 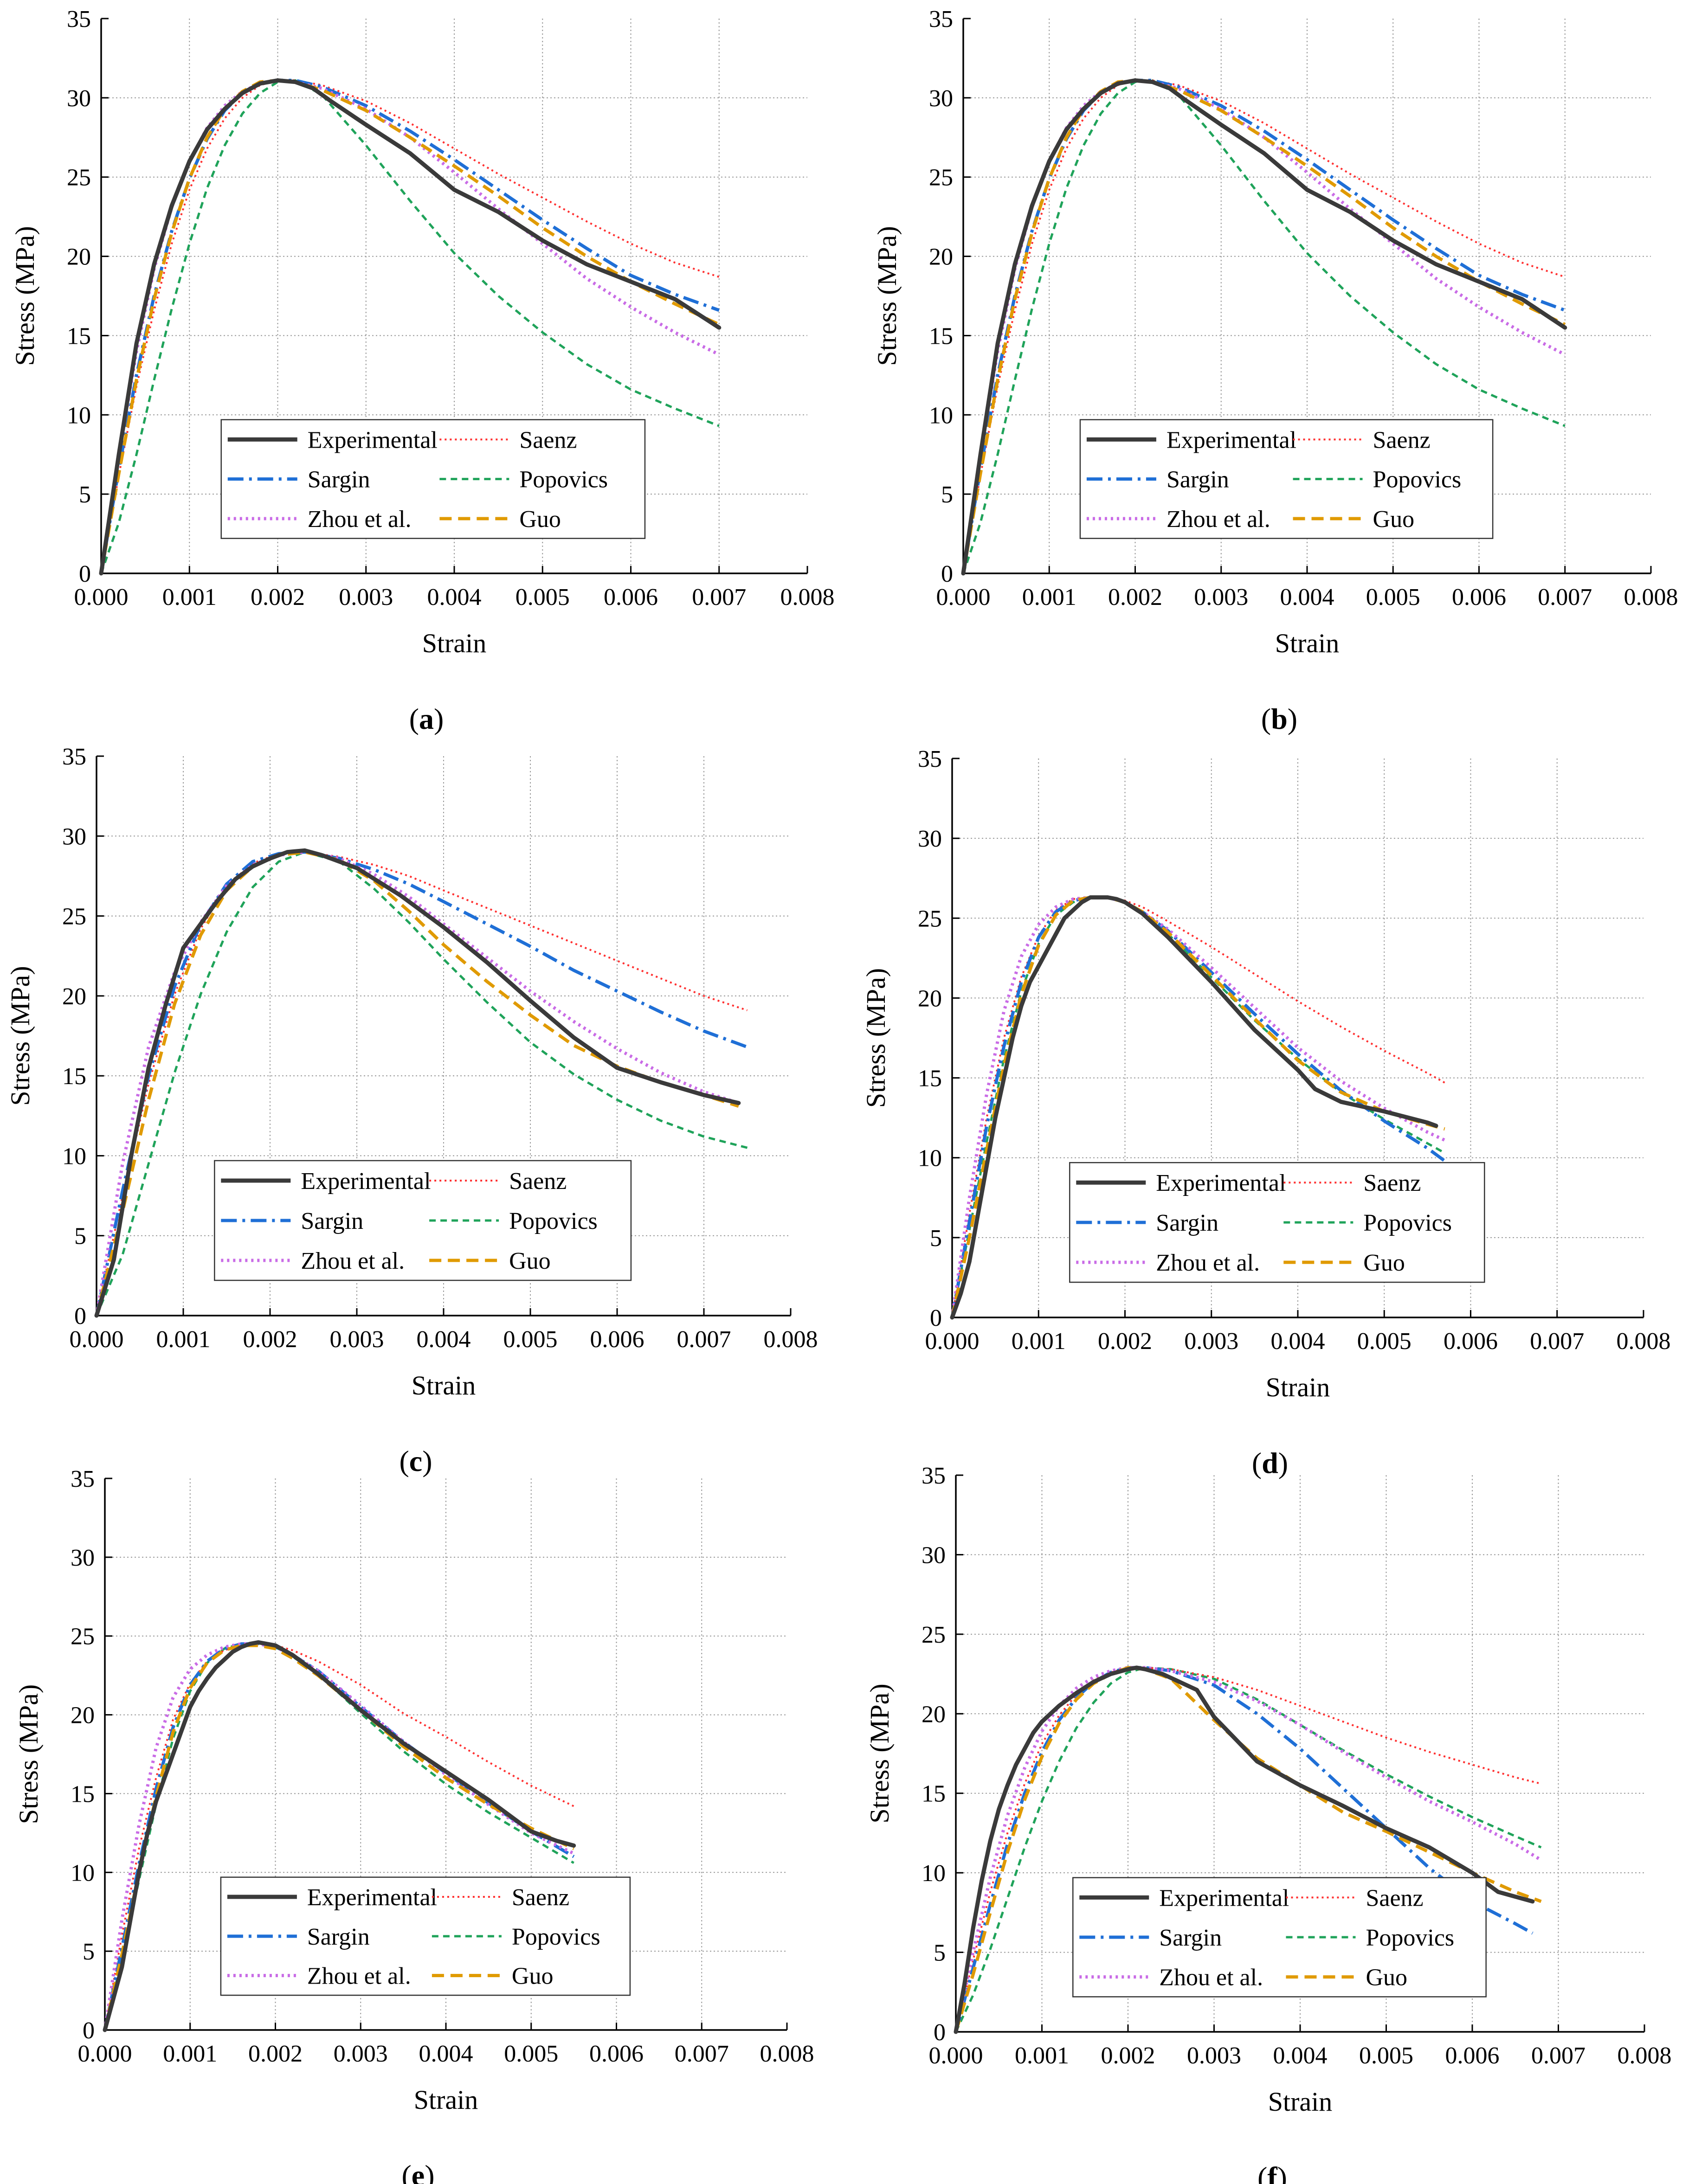 I want to click on x-tick-label: 0.005, so click(x=1393, y=597).